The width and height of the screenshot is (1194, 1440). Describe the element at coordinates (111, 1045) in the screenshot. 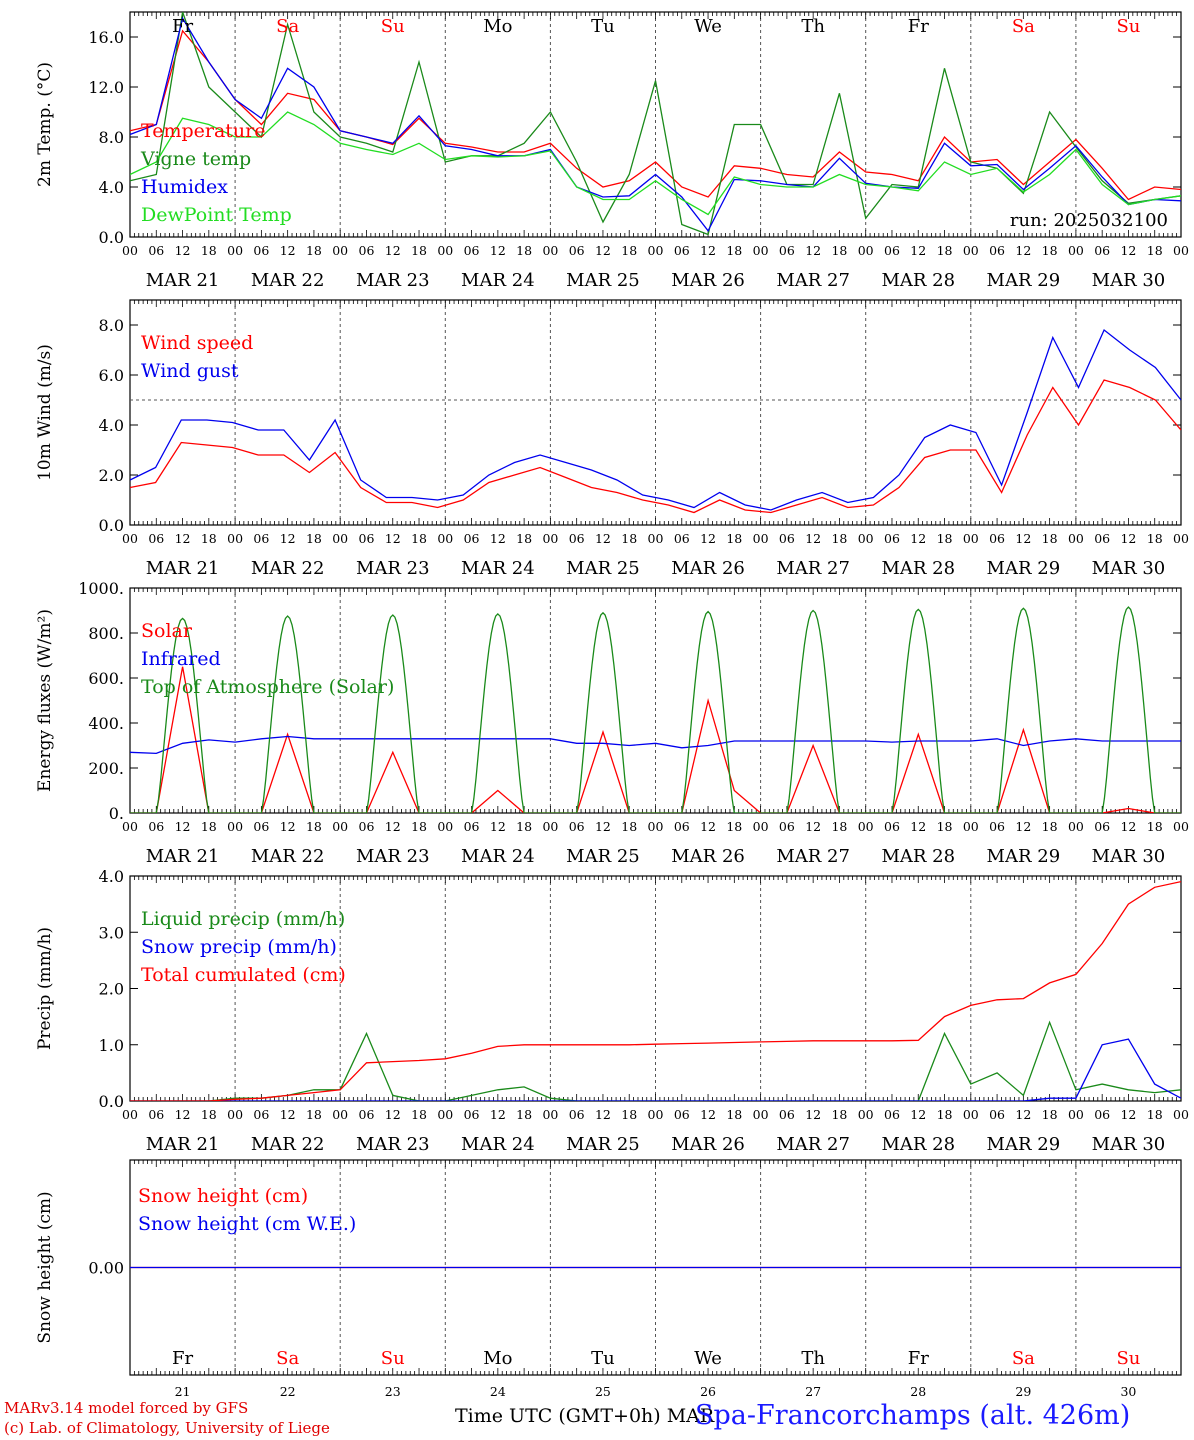

I see `y-tick-label: 1.0` at that location.